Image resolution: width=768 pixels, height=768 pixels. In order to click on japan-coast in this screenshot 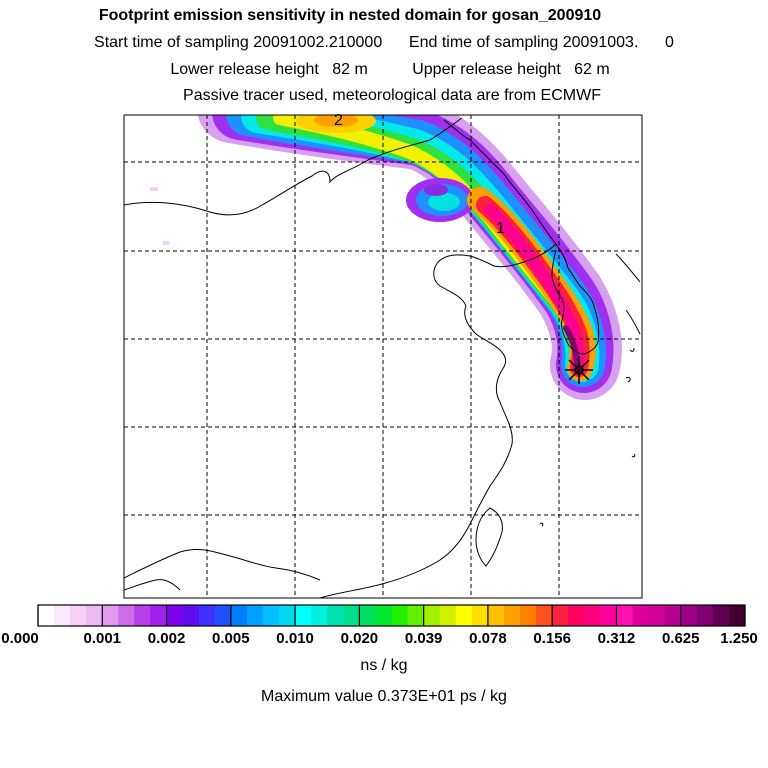, I will do `click(628, 294)`.